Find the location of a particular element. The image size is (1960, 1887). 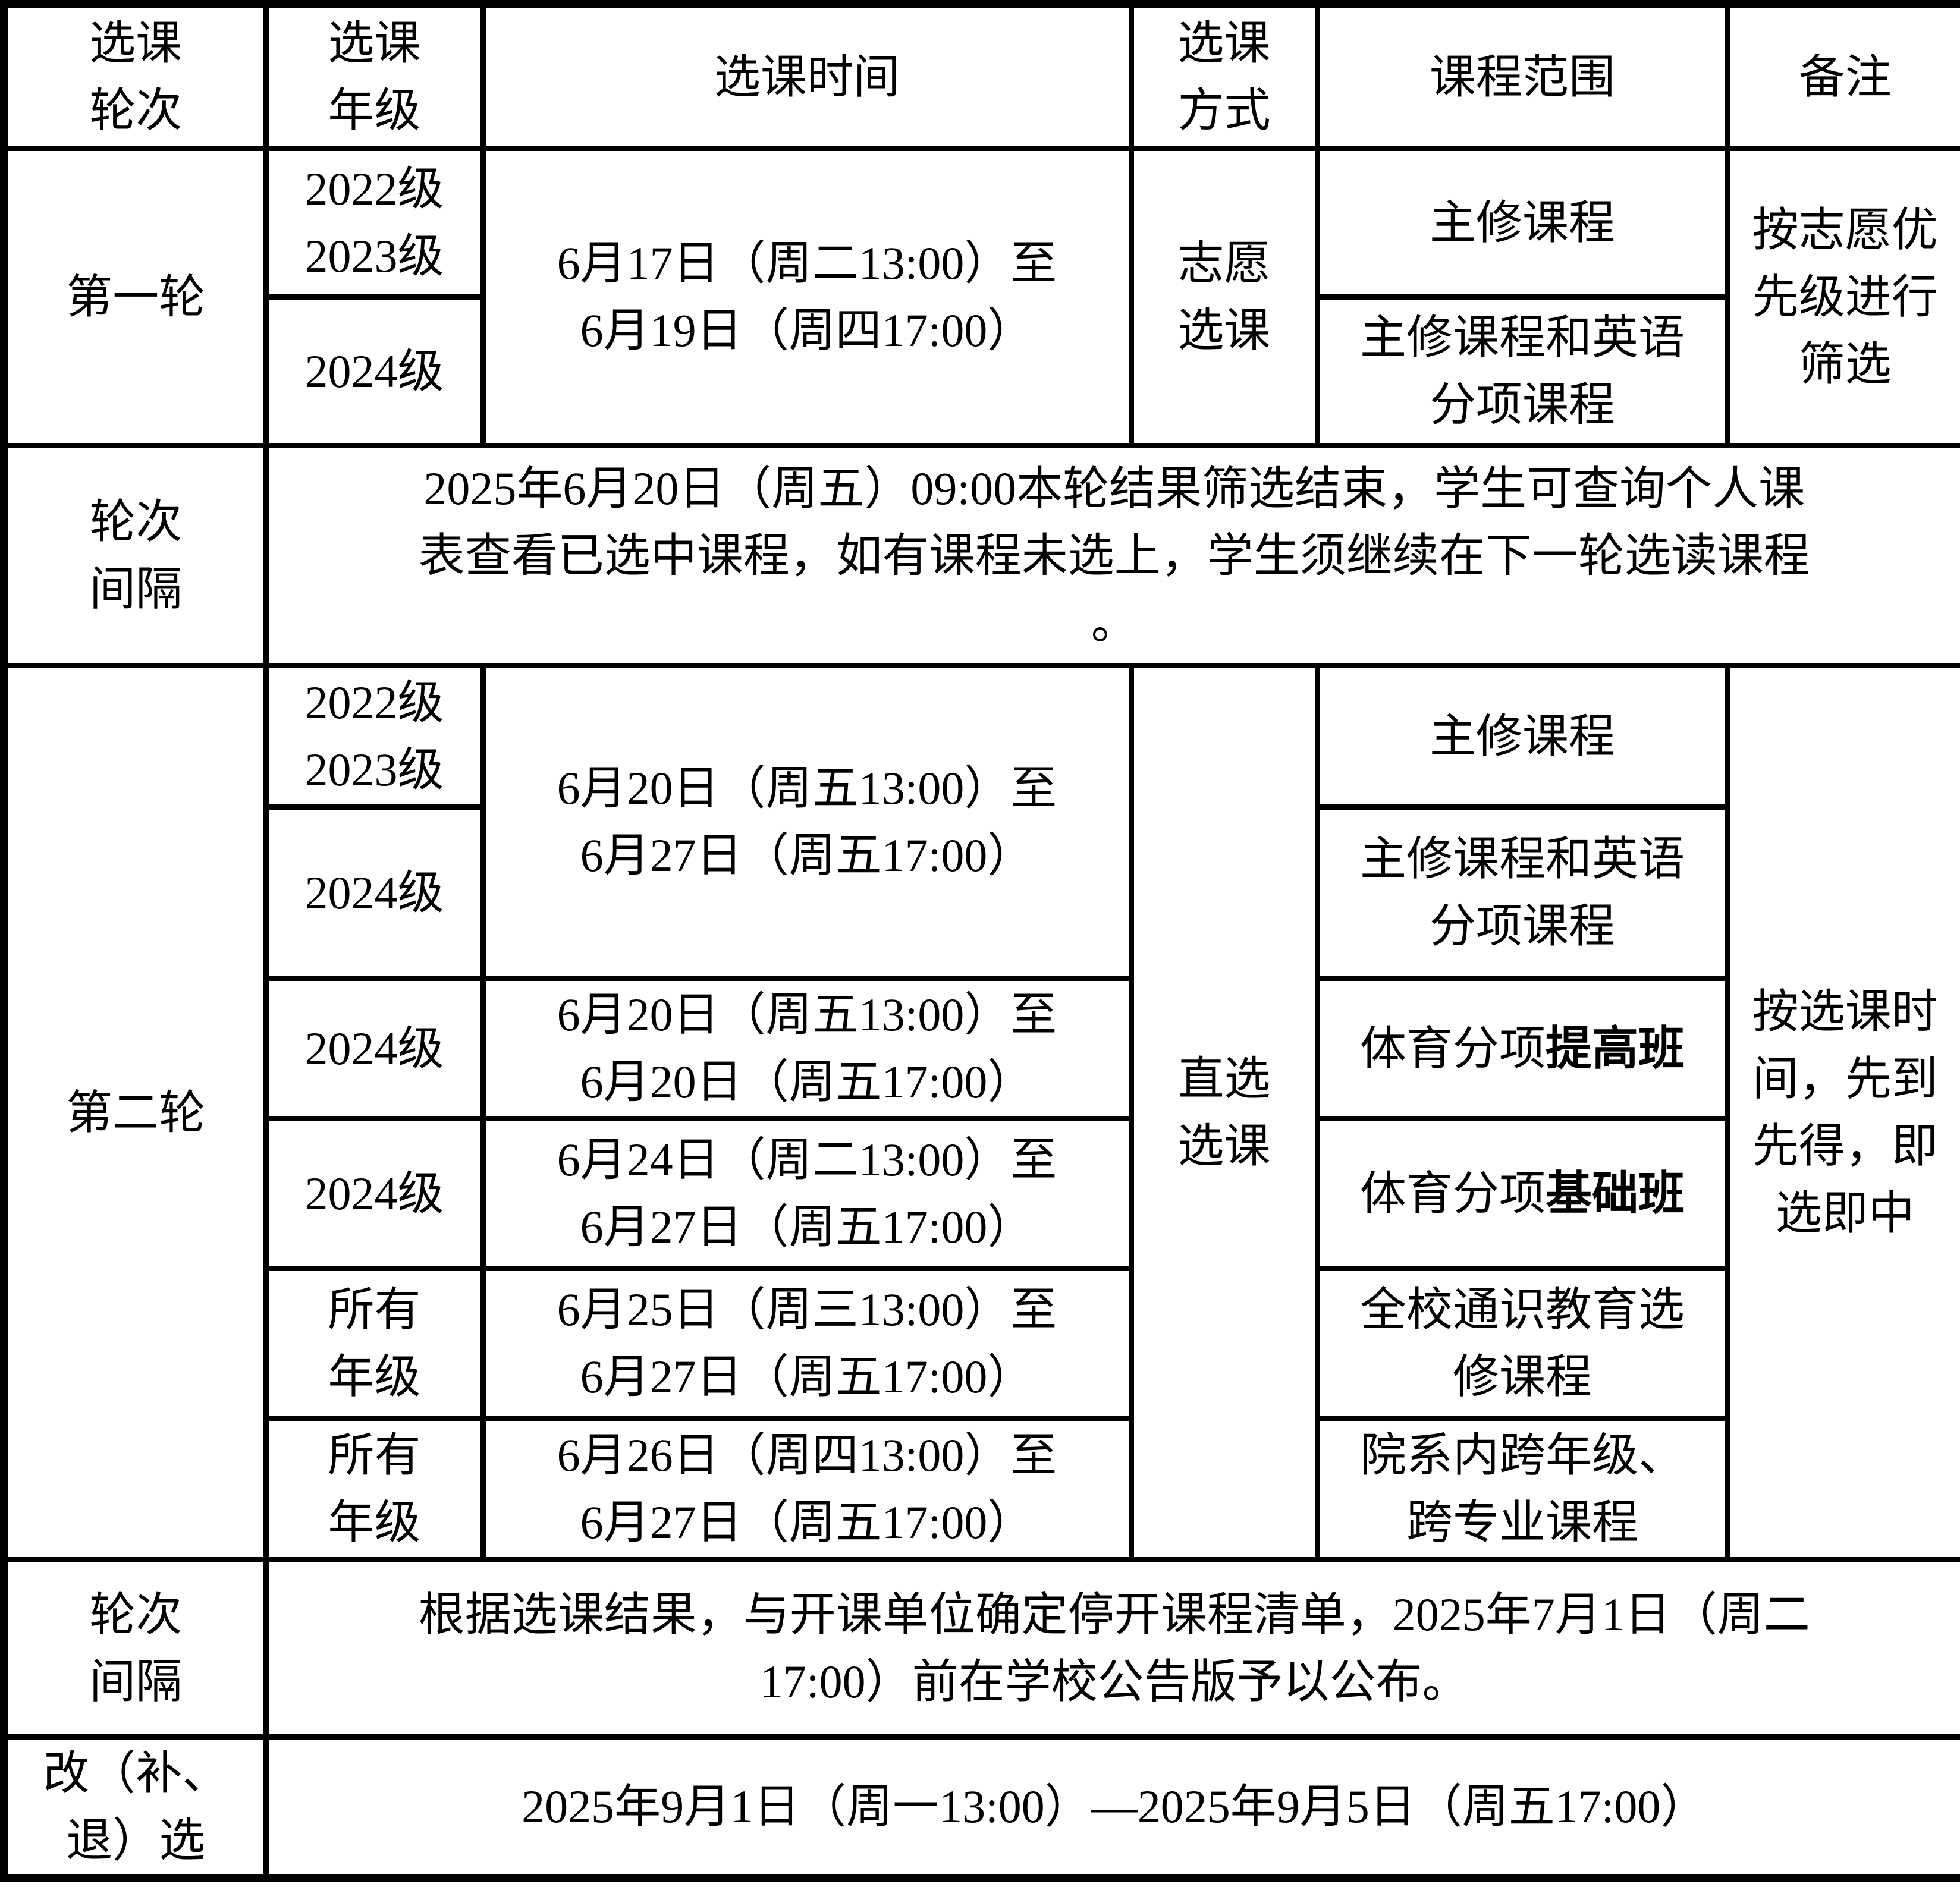

round2-grade-2024-a: 2024级 is located at coordinates (374, 892).